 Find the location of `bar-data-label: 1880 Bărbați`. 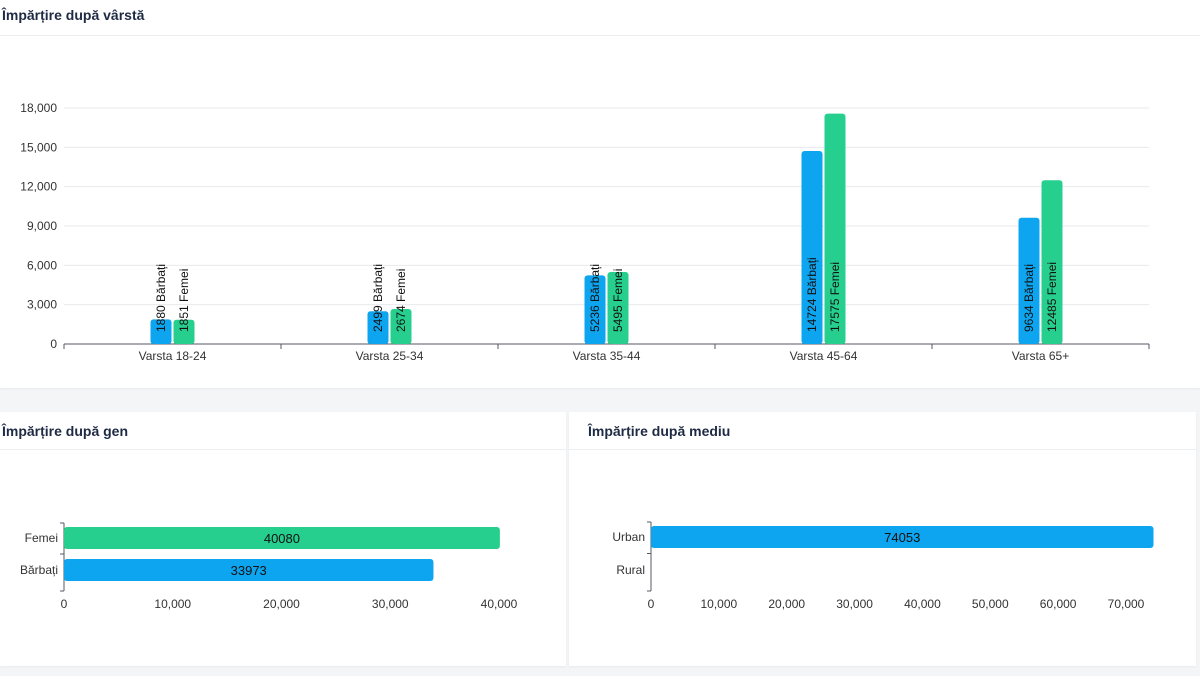

bar-data-label: 1880 Bărbați is located at coordinates (161, 298).